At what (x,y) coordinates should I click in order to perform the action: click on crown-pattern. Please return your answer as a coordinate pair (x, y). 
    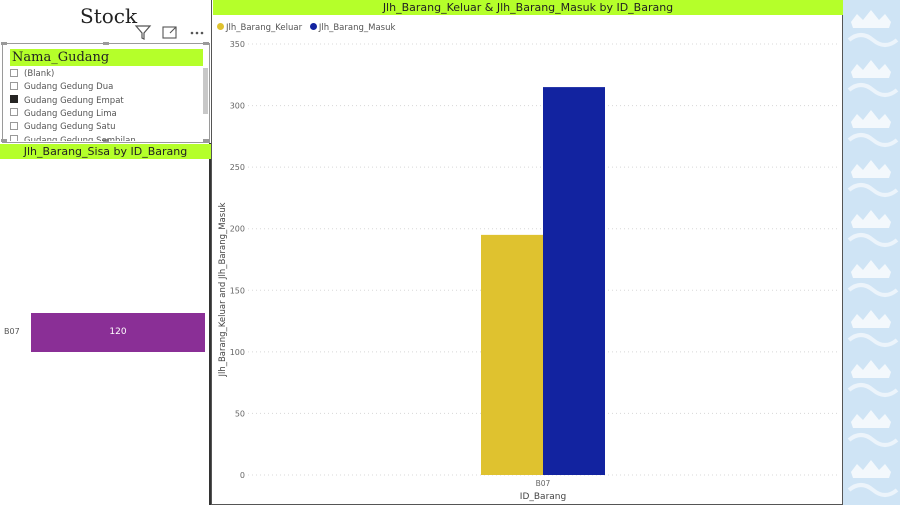
    Looking at the image, I should click on (871, 252).